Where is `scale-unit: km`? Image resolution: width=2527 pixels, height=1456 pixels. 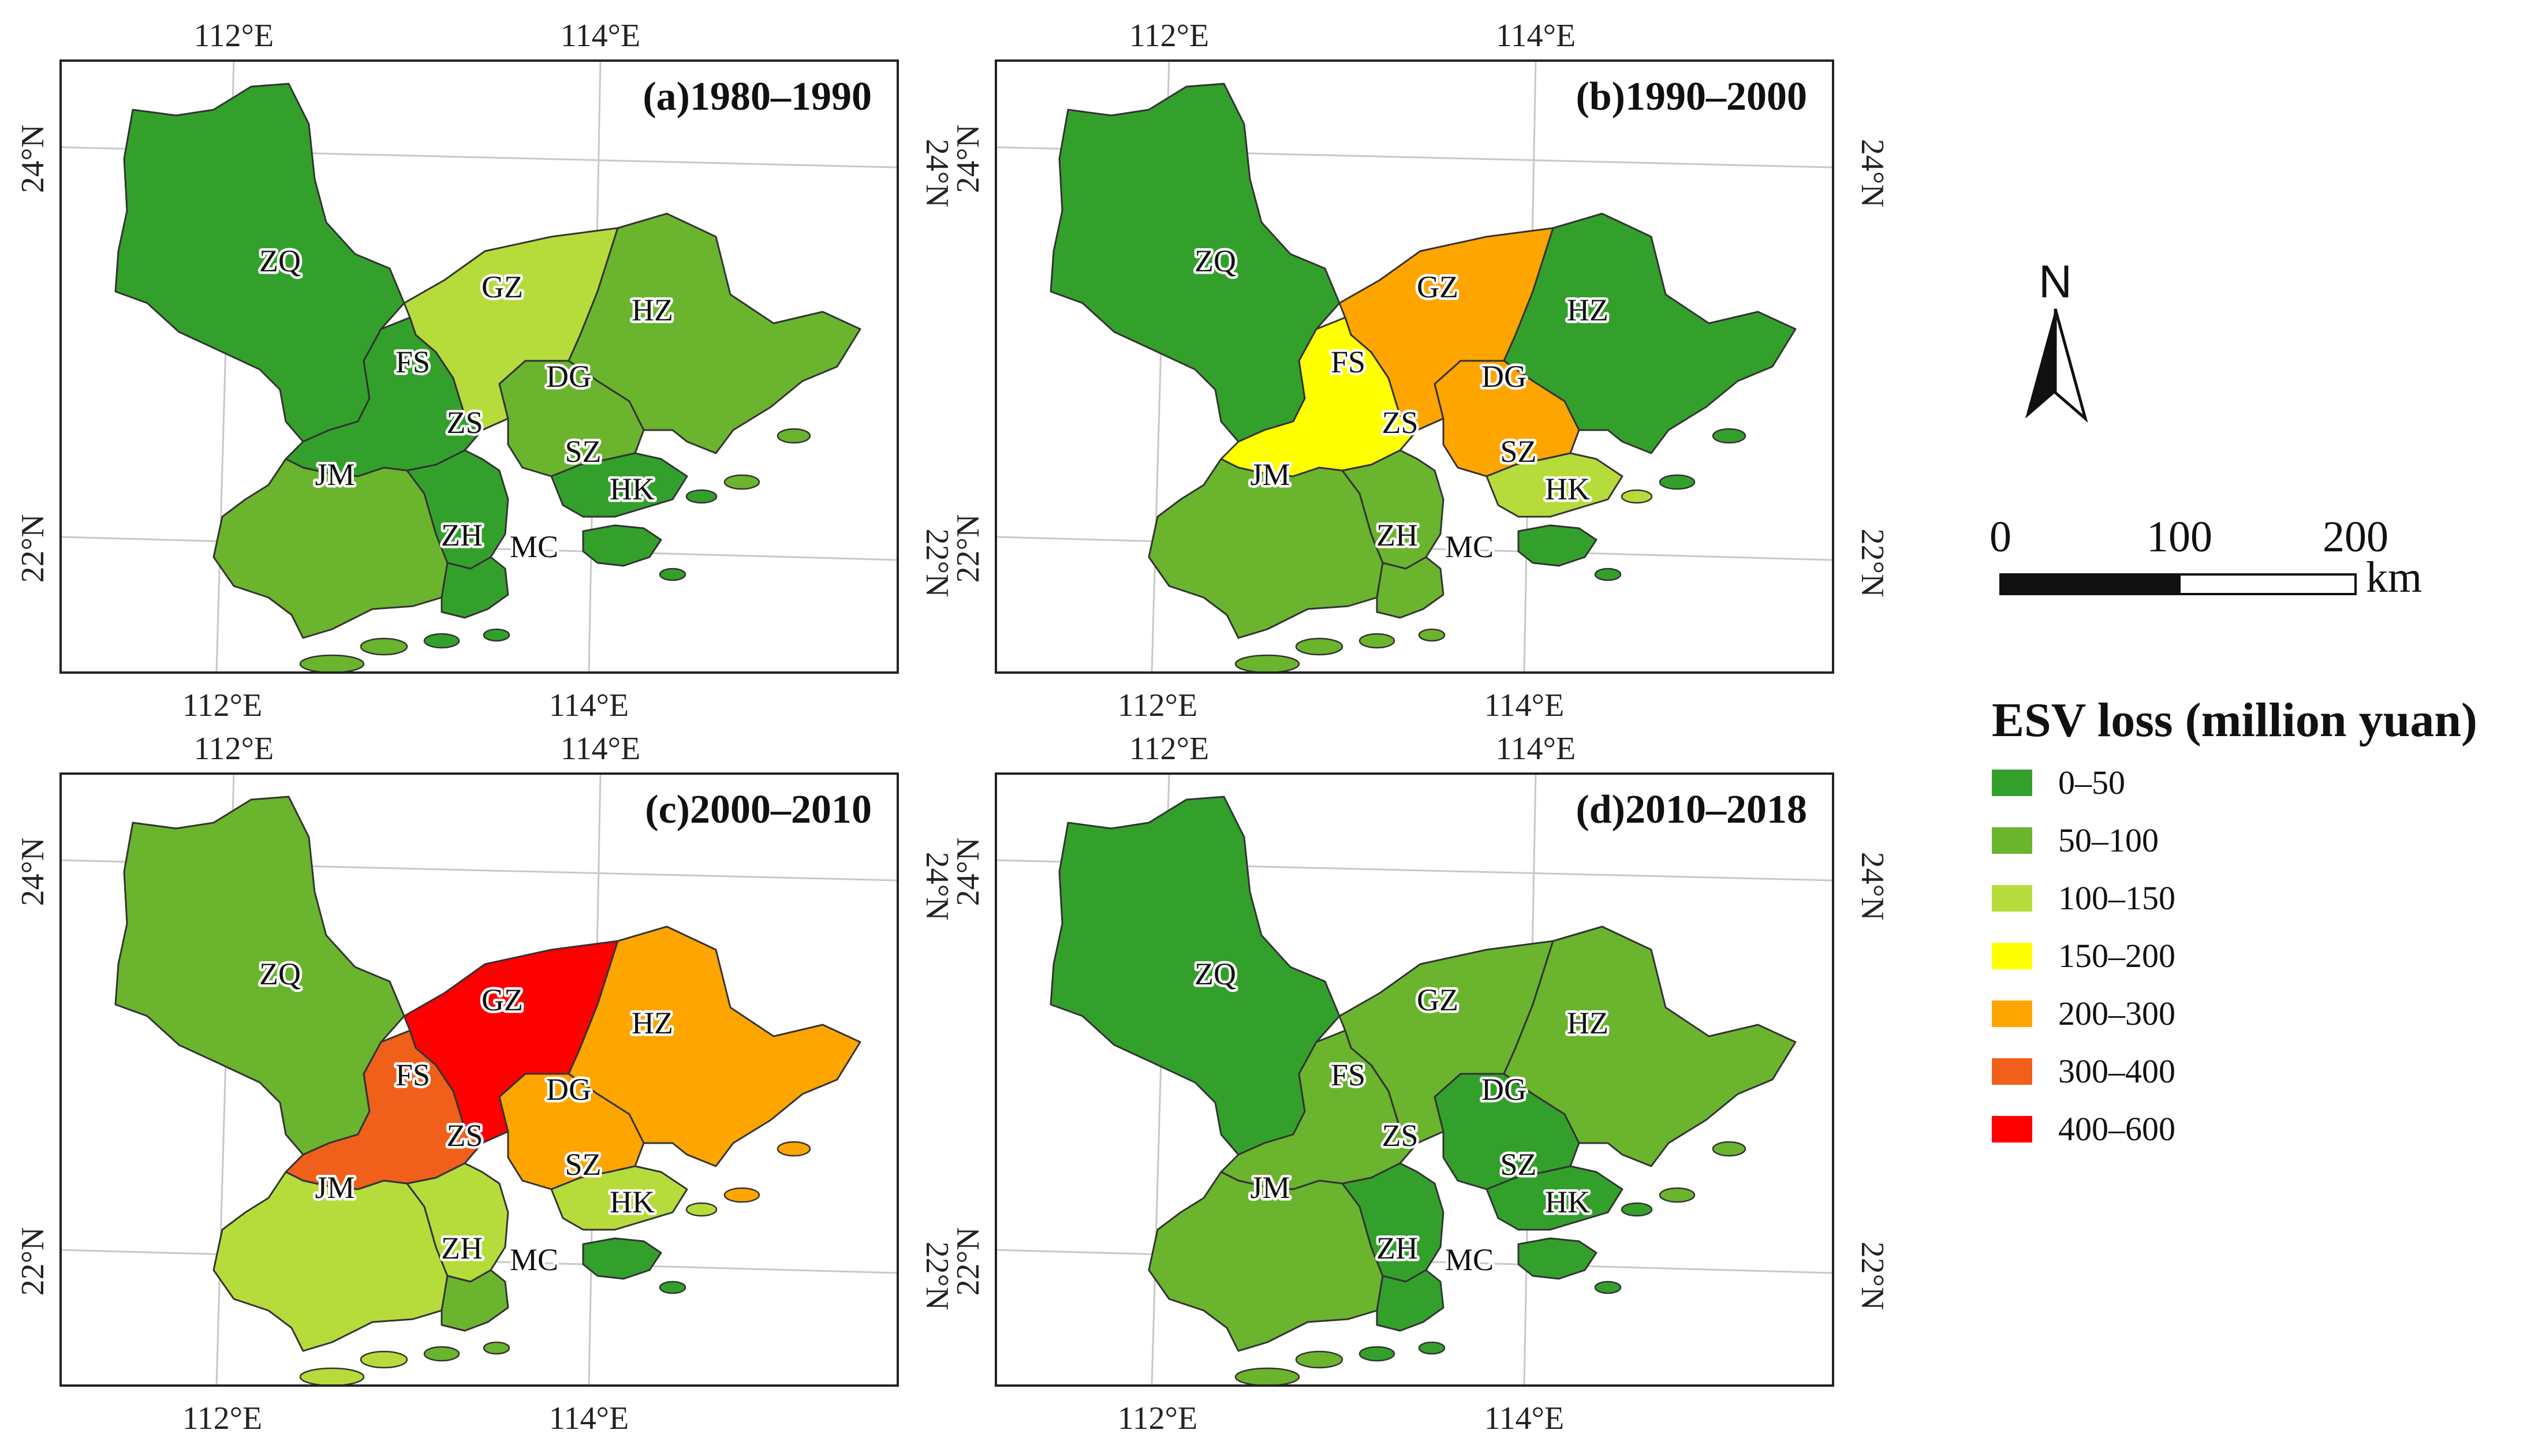
scale-unit: km is located at coordinates (2394, 577).